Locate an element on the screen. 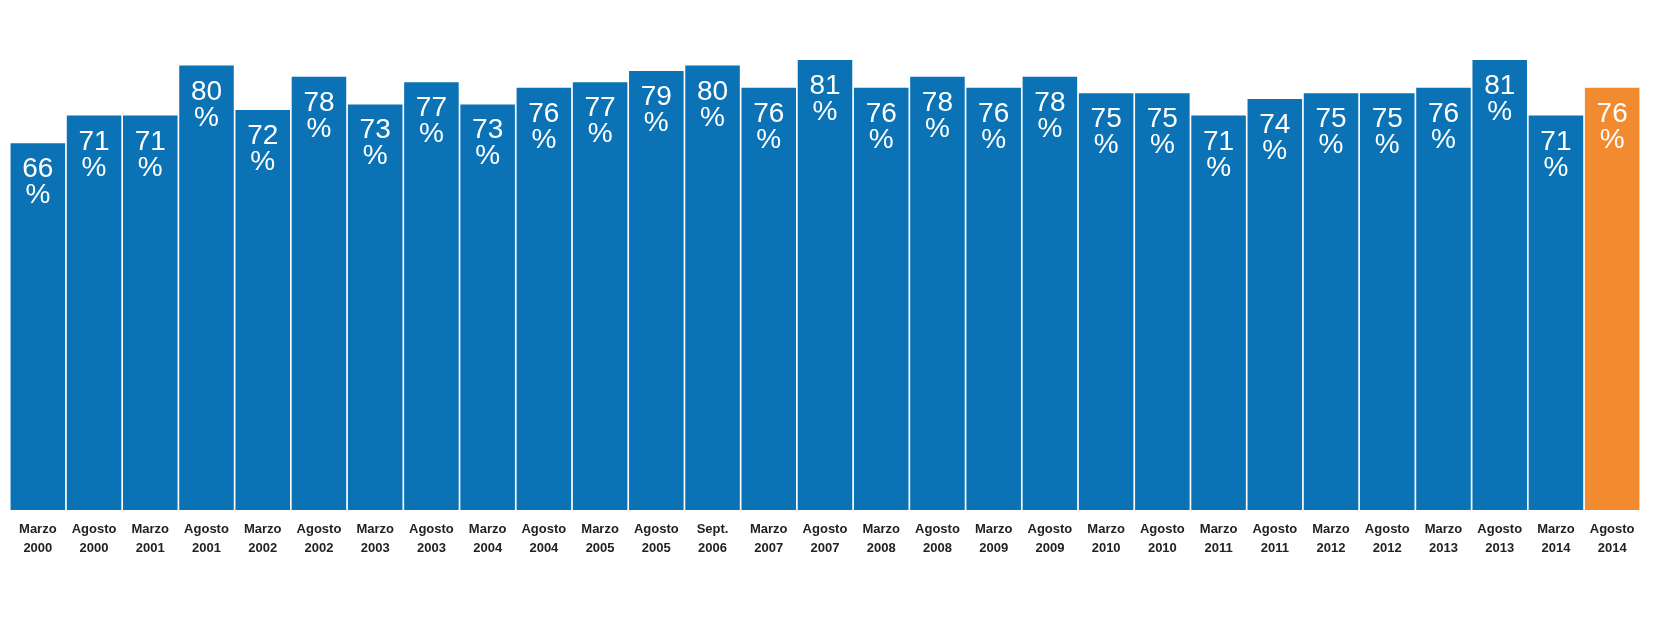 The height and width of the screenshot is (624, 1664). x-tick-label: Agosto 2001 is located at coordinates (206, 537).